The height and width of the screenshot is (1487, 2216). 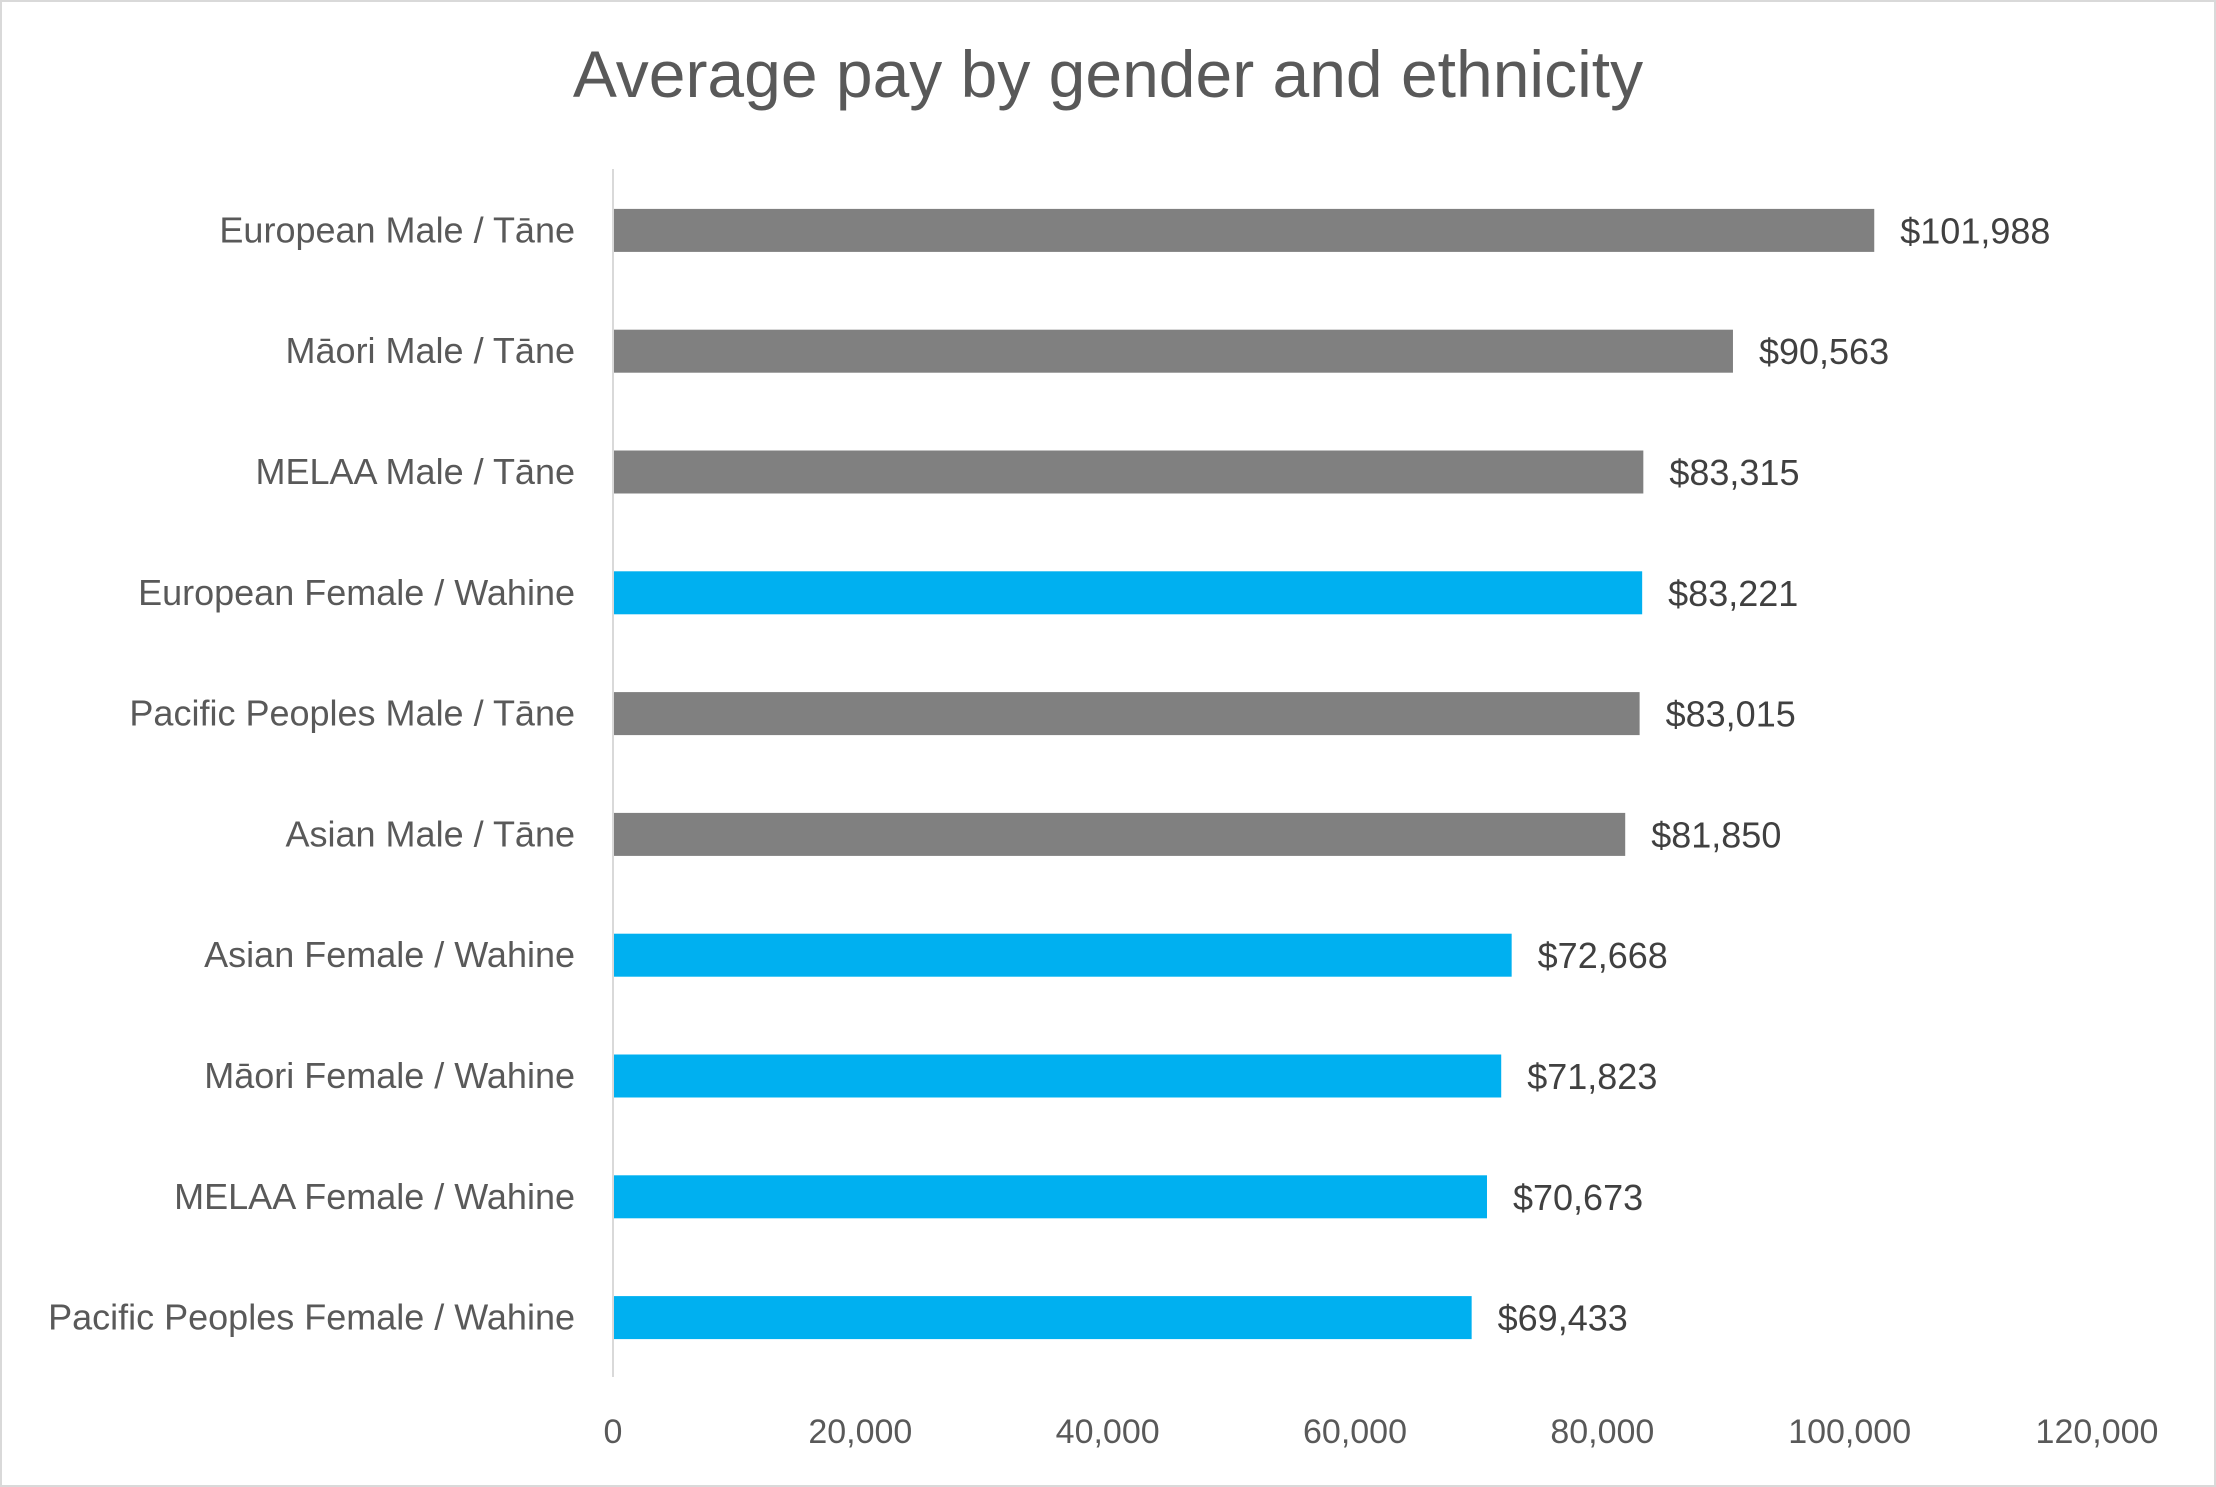 I want to click on x-axis-ticks: 0 20,000 40,000 60,000 80,000 100,000 120,000, so click(x=1381, y=1432).